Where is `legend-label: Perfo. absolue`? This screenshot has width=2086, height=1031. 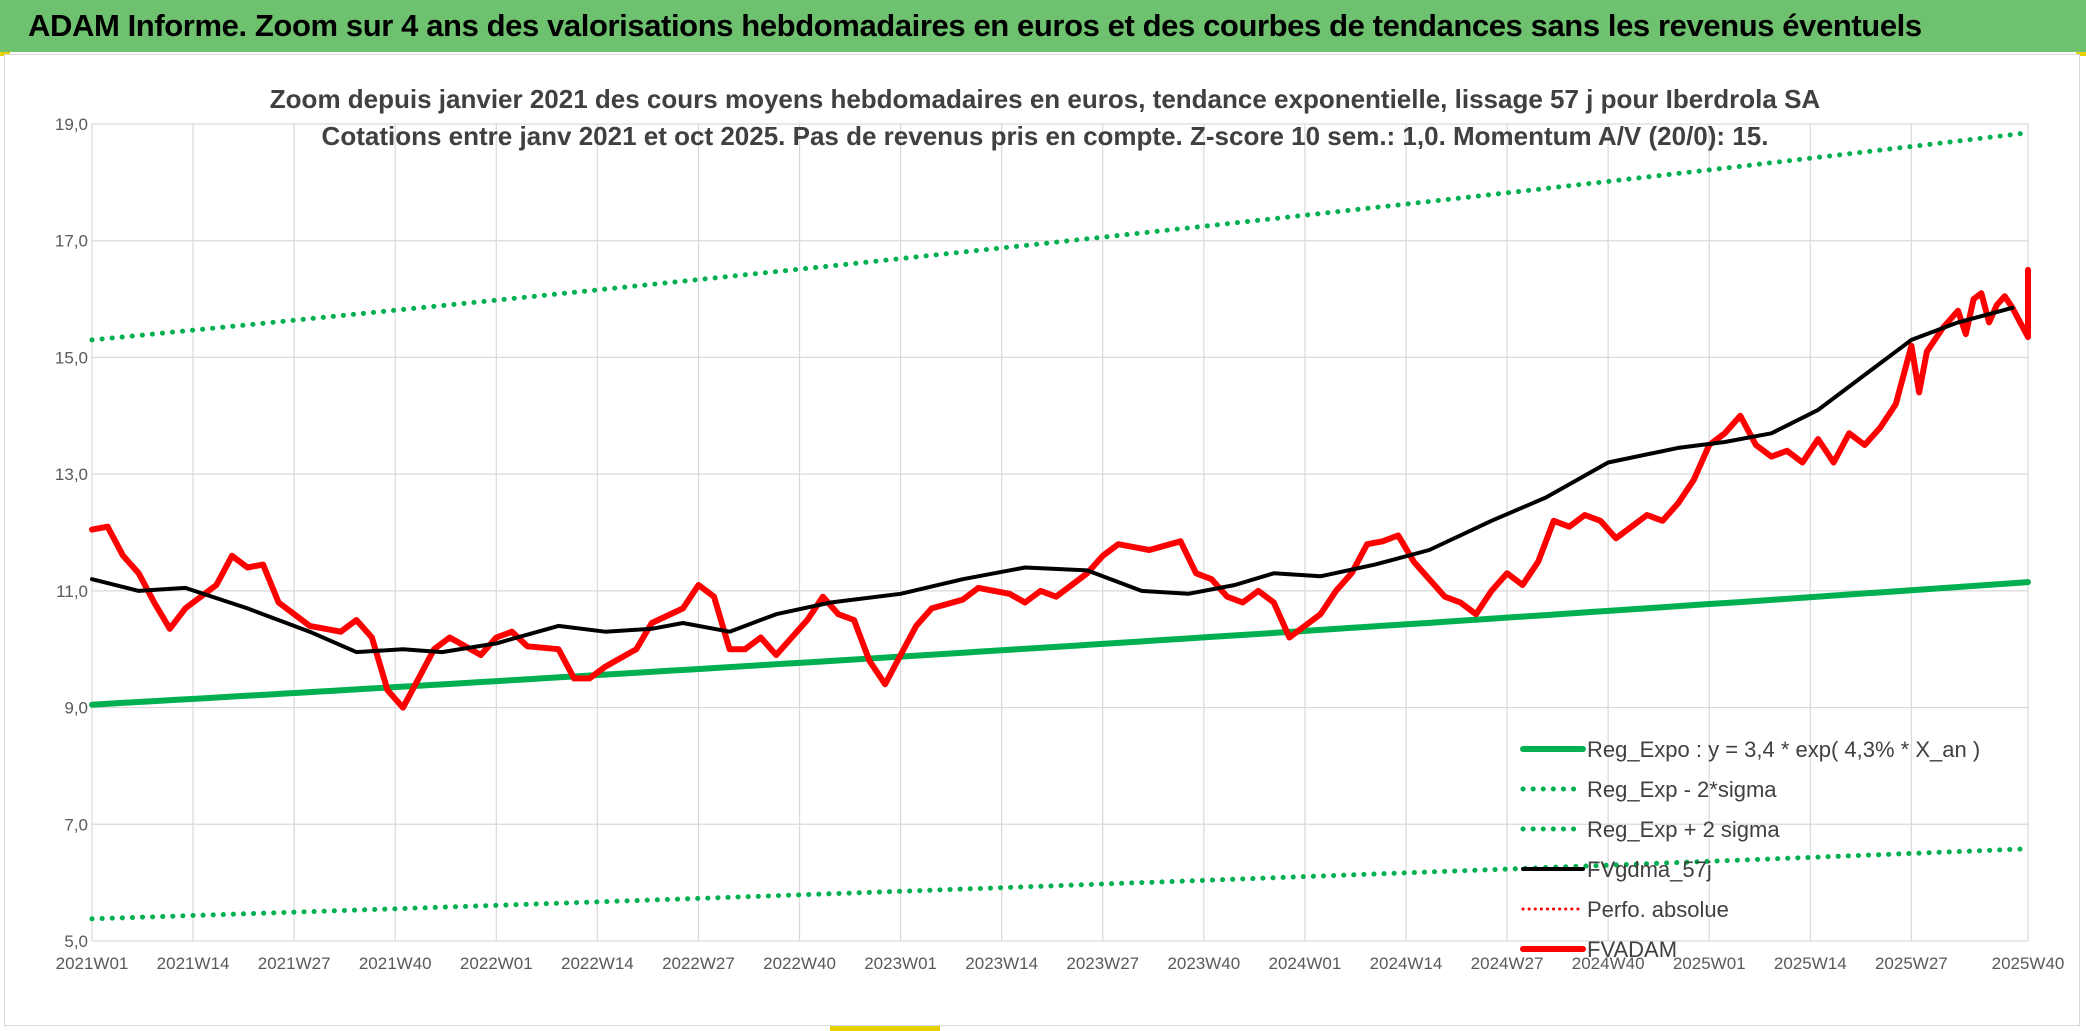 legend-label: Perfo. absolue is located at coordinates (1658, 909).